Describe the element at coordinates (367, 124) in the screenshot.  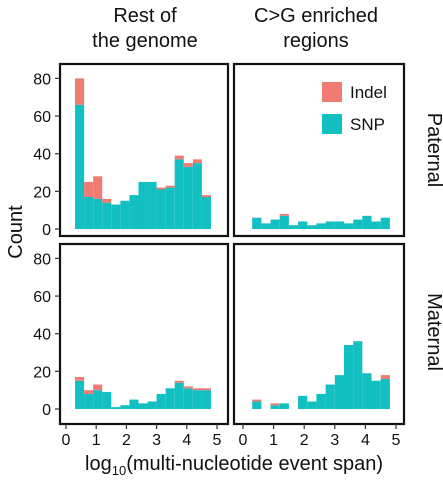
I see `legend-label-snp: SNP` at that location.